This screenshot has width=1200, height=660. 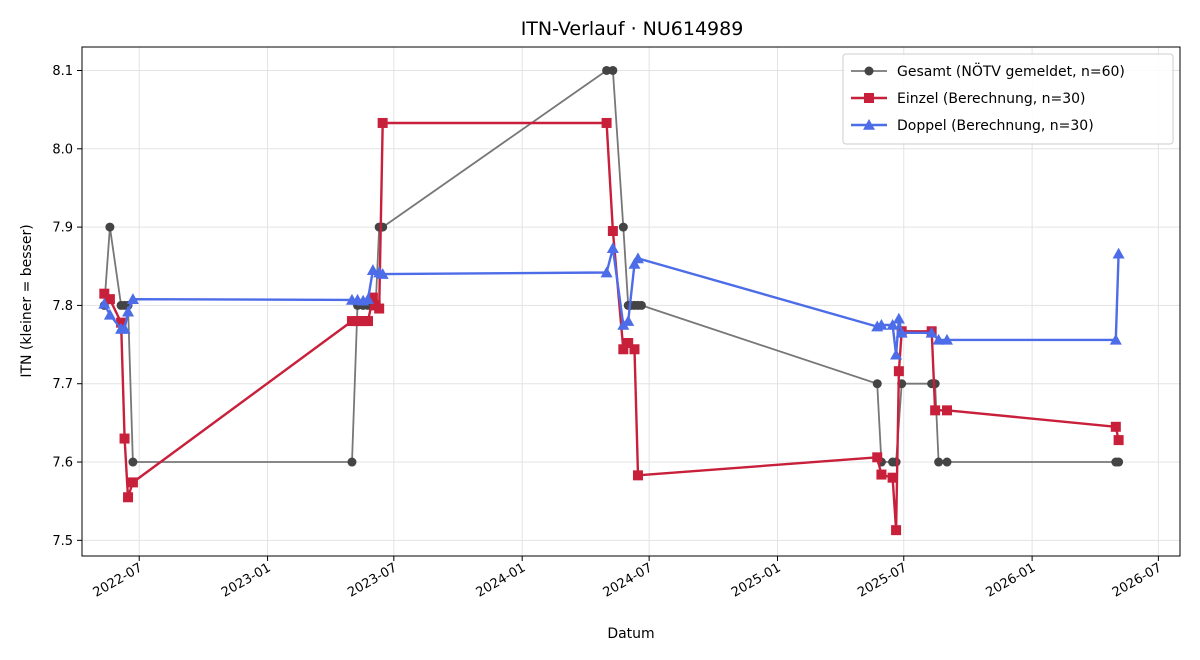 I want to click on x-tick-label: 2026-01, so click(x=1011, y=580).